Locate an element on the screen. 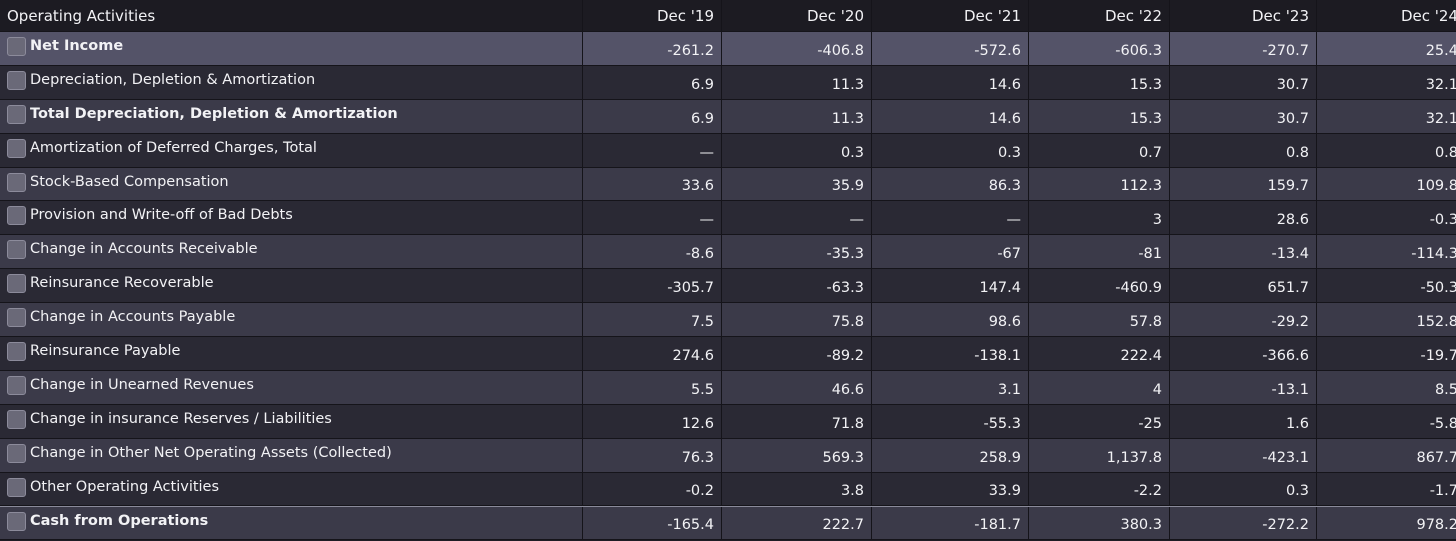 The image size is (1456, 541). value-cell: 15.3 is located at coordinates (1099, 82).